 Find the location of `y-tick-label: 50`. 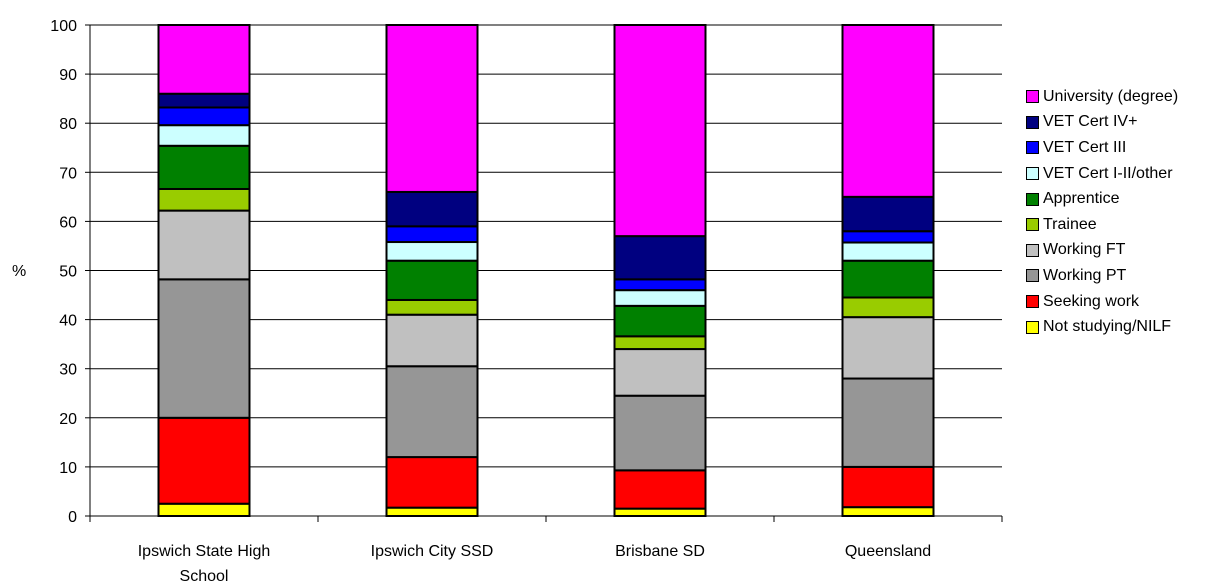

y-tick-label: 50 is located at coordinates (68, 272).